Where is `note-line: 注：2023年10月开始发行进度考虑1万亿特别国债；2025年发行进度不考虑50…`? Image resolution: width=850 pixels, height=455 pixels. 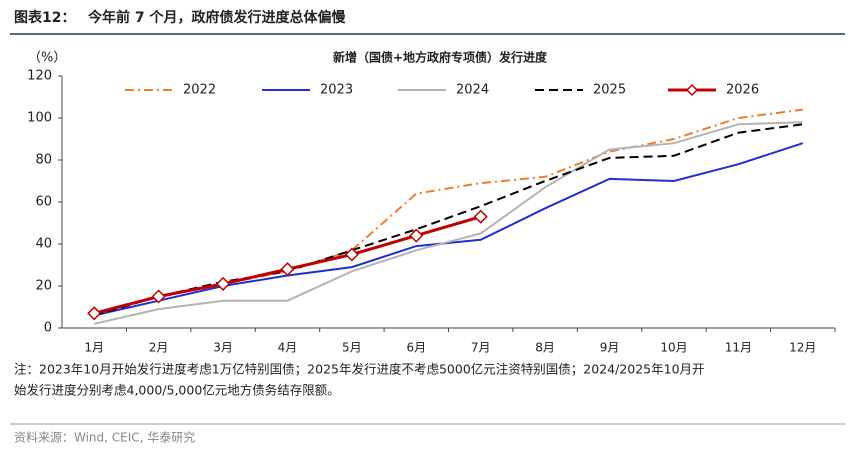 note-line: 注：2023年10月开始发行进度考虑1万亿特别国债；2025年发行进度不考虑50… is located at coordinates (359, 369).